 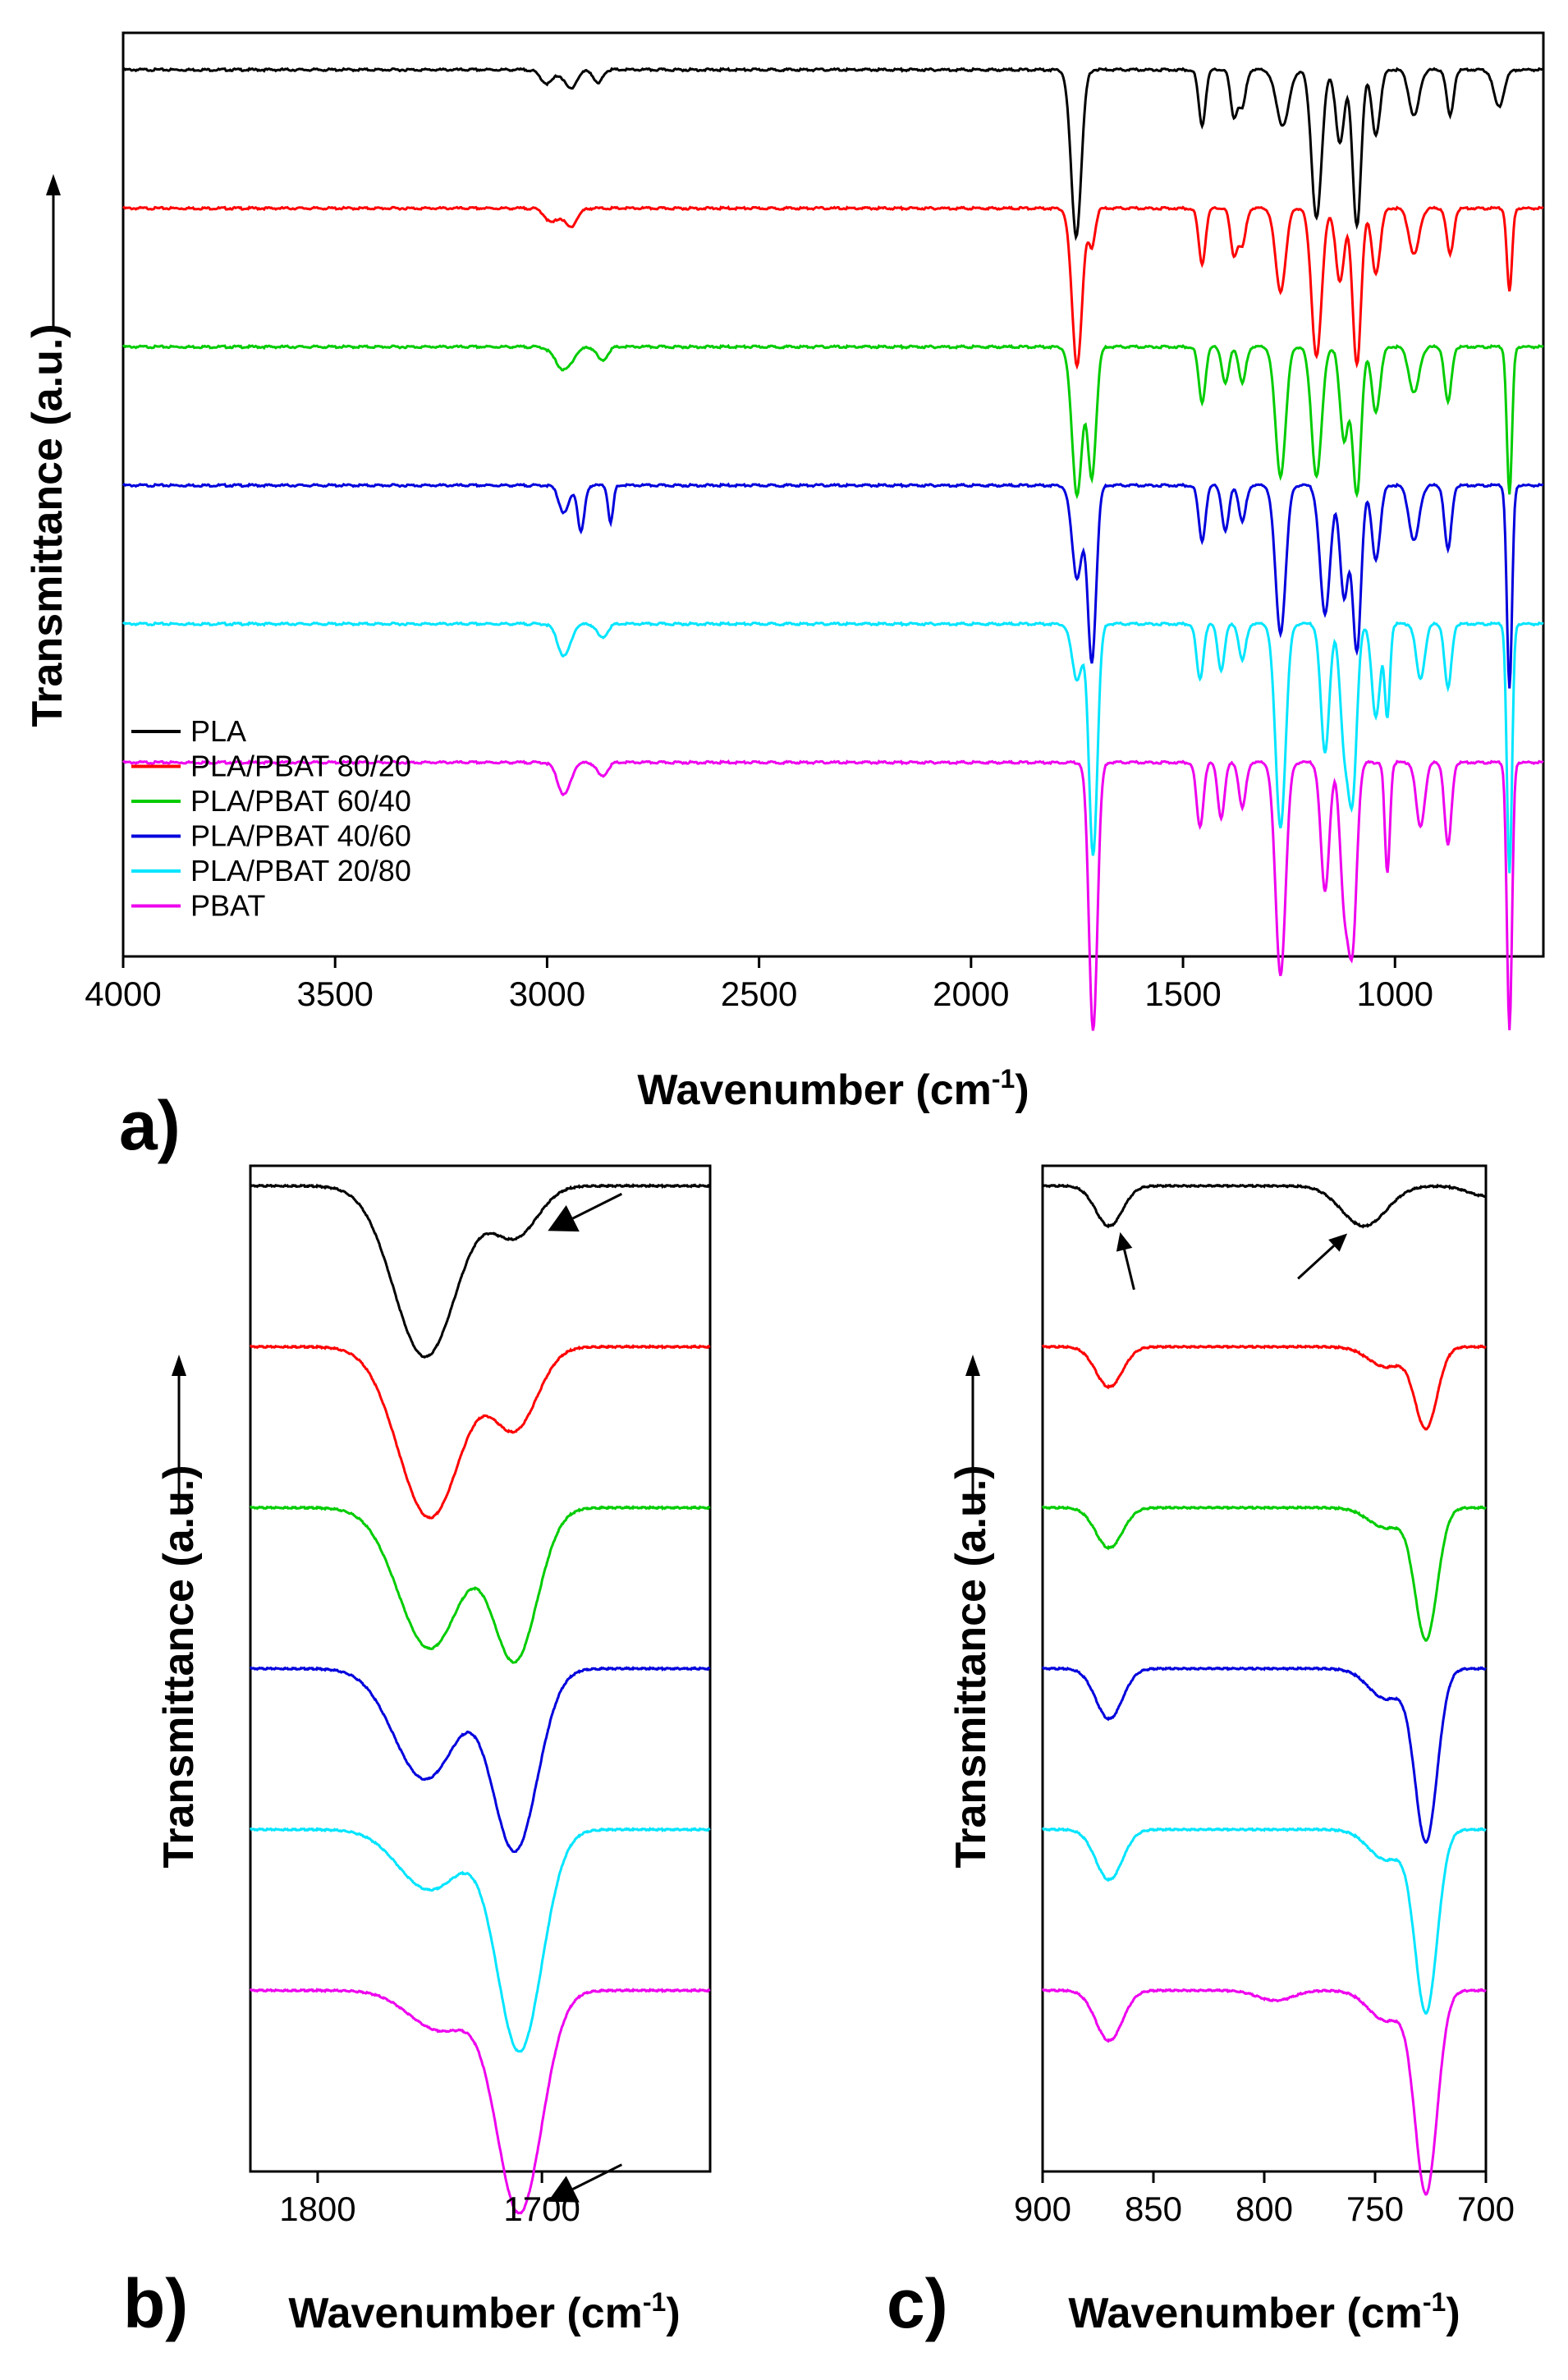 I want to click on panel-c-ticks: 900 850 800 750 700, so click(x=1264, y=2199).